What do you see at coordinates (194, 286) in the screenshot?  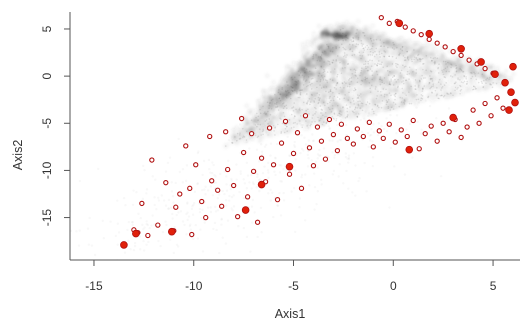 I see `x-tick-label: -10` at bounding box center [194, 286].